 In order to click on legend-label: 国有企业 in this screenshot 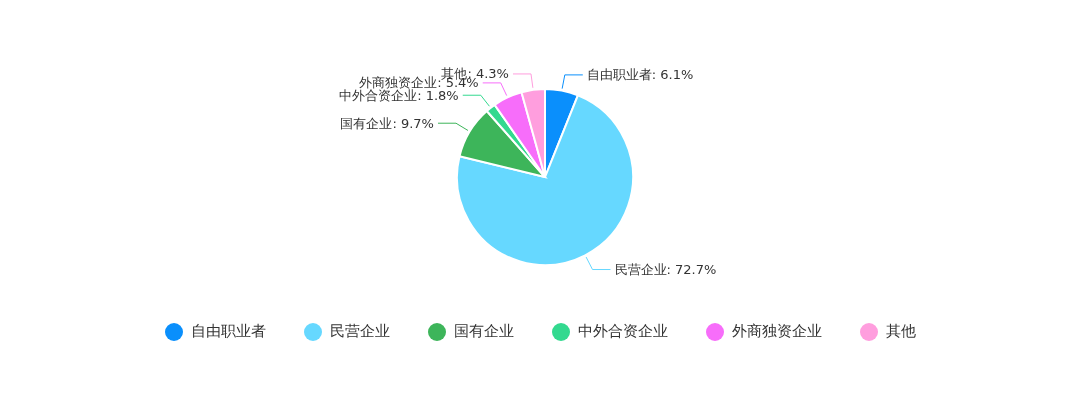, I will do `click(483, 331)`.